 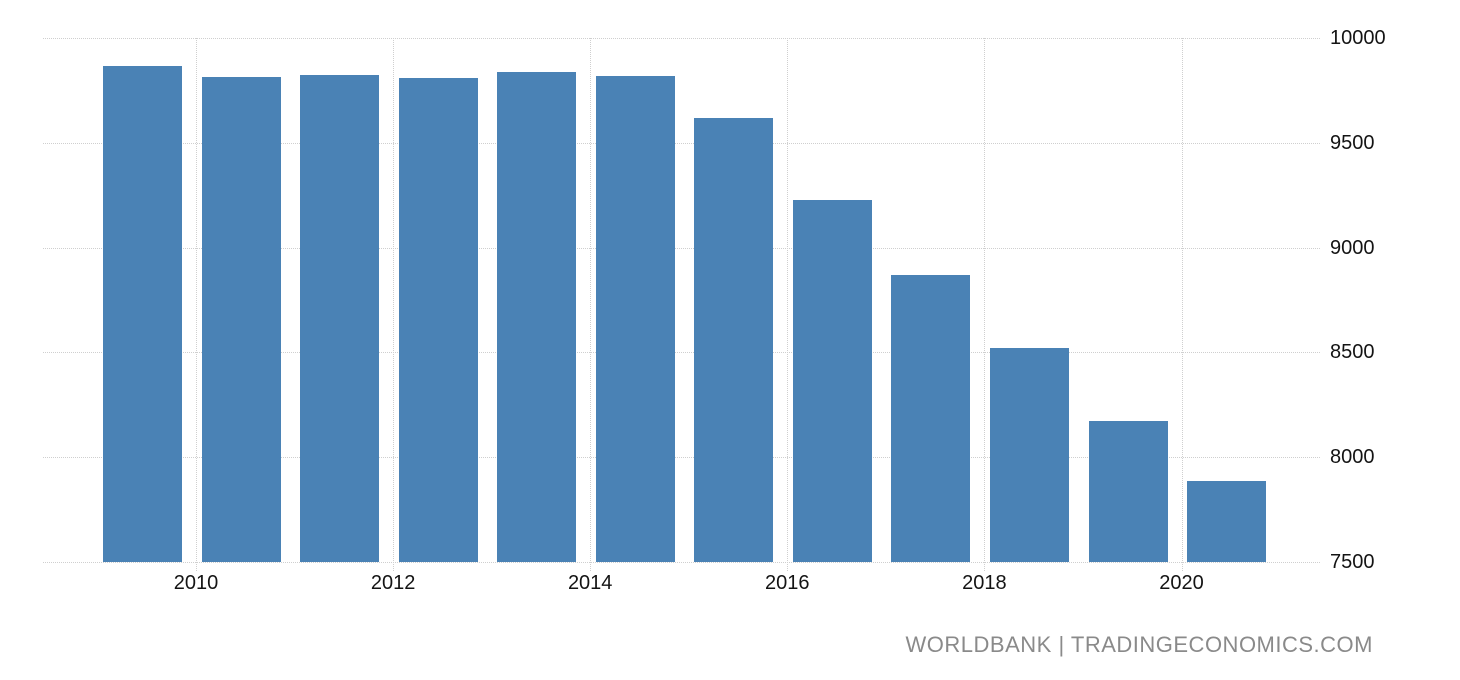 I want to click on x-tick-label-2012: 2012, so click(x=393, y=583).